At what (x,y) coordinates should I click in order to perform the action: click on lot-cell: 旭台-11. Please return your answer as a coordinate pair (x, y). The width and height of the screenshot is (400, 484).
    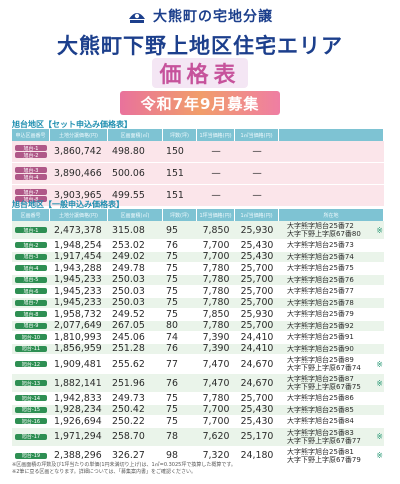
    Looking at the image, I should click on (31, 348).